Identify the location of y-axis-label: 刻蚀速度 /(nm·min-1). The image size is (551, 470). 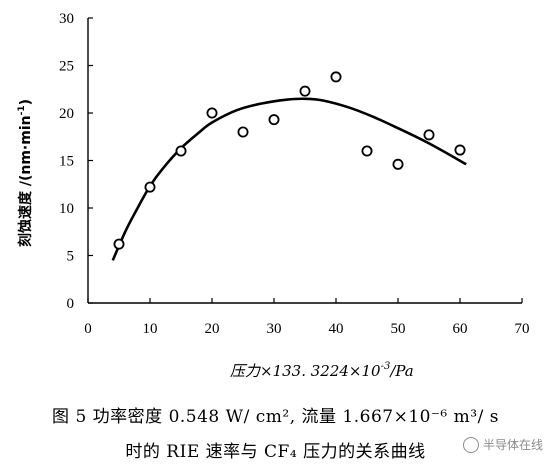
(25, 173).